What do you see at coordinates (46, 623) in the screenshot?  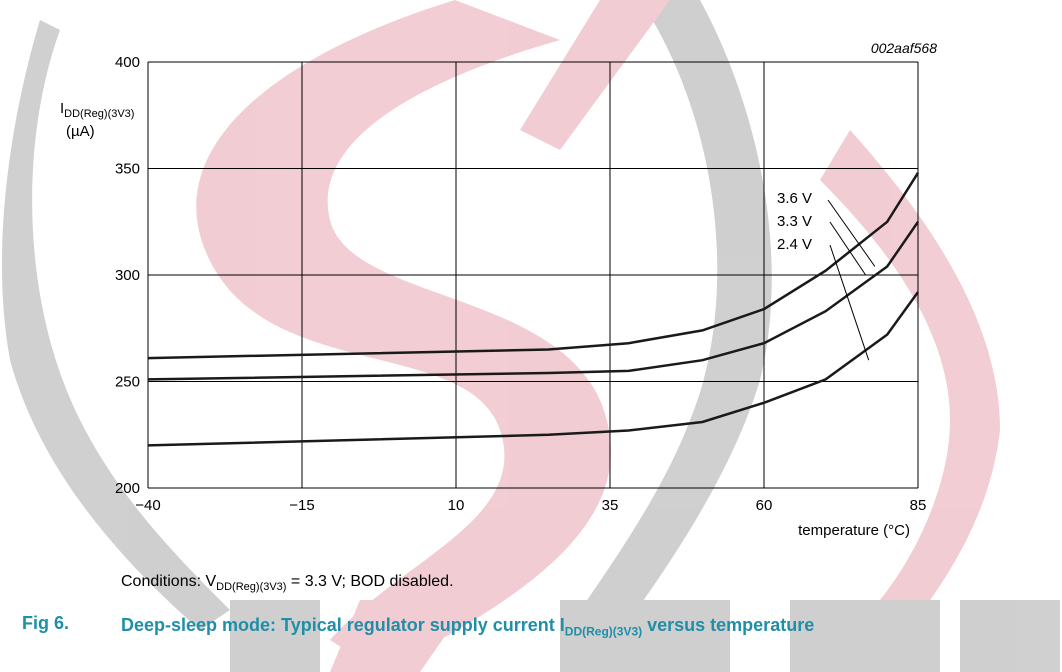 I see `figure-number: Fig 6.` at bounding box center [46, 623].